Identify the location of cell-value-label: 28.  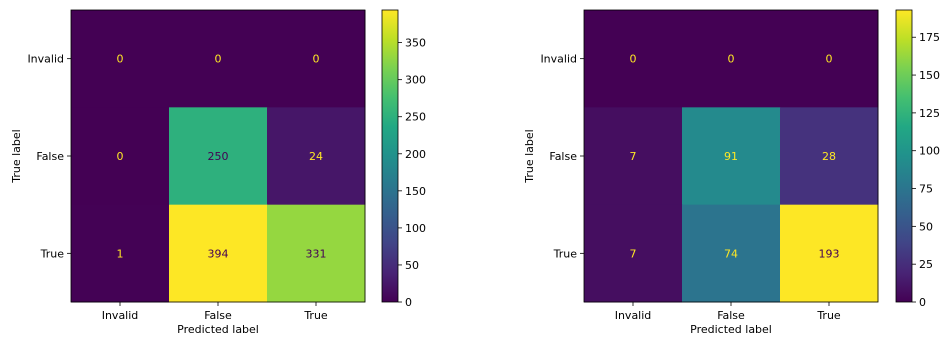
(829, 156).